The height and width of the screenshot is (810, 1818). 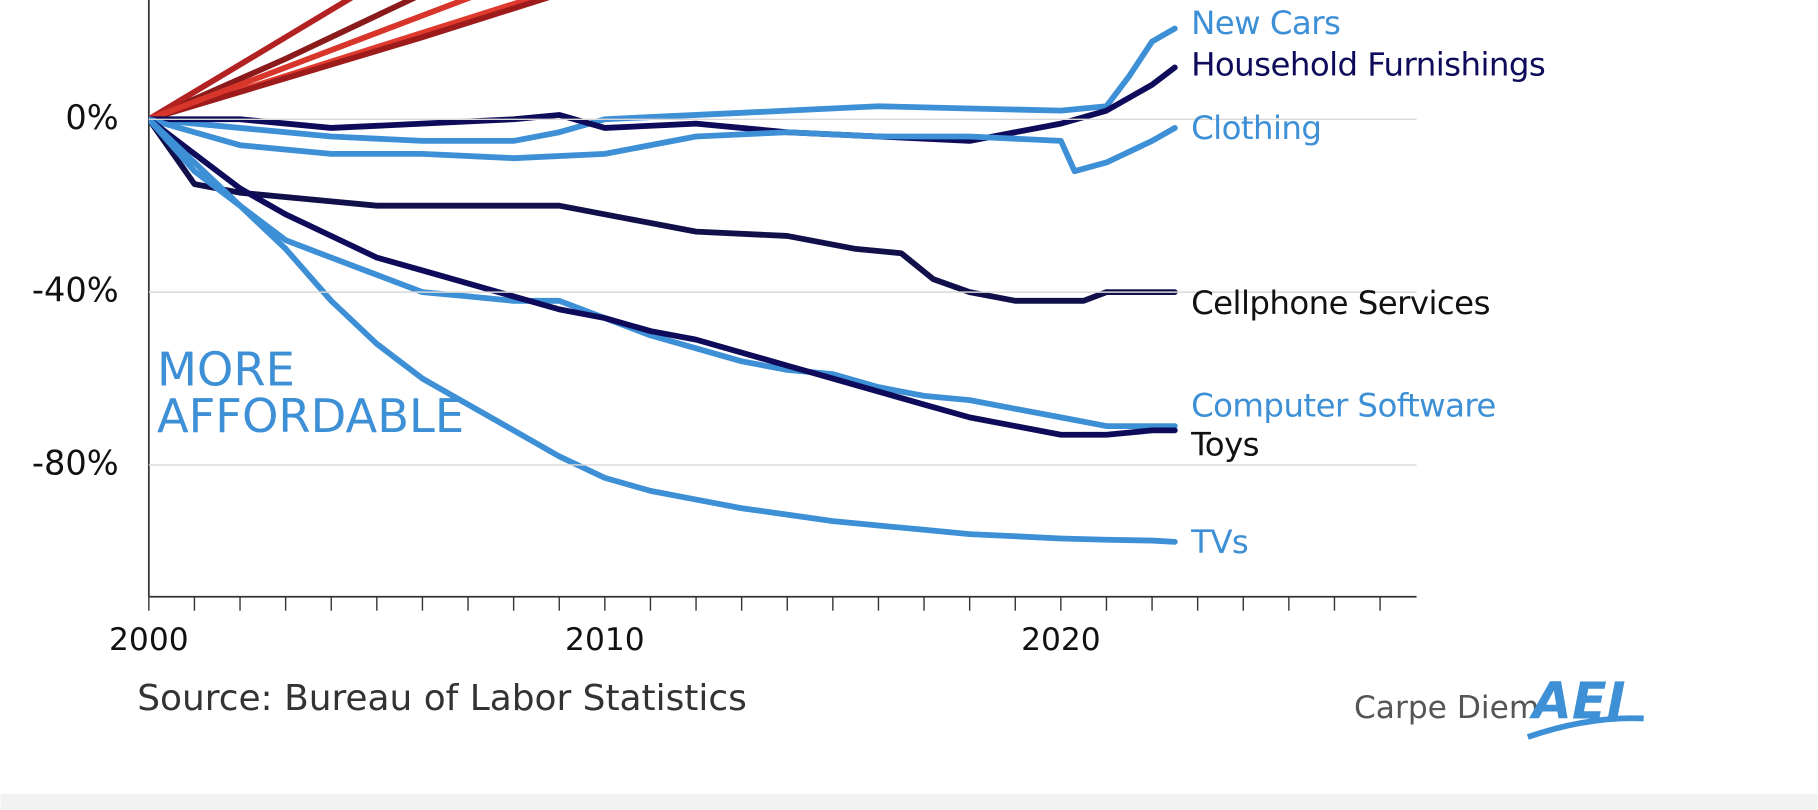 I want to click on series-label: Computer Software, so click(x=1343, y=406).